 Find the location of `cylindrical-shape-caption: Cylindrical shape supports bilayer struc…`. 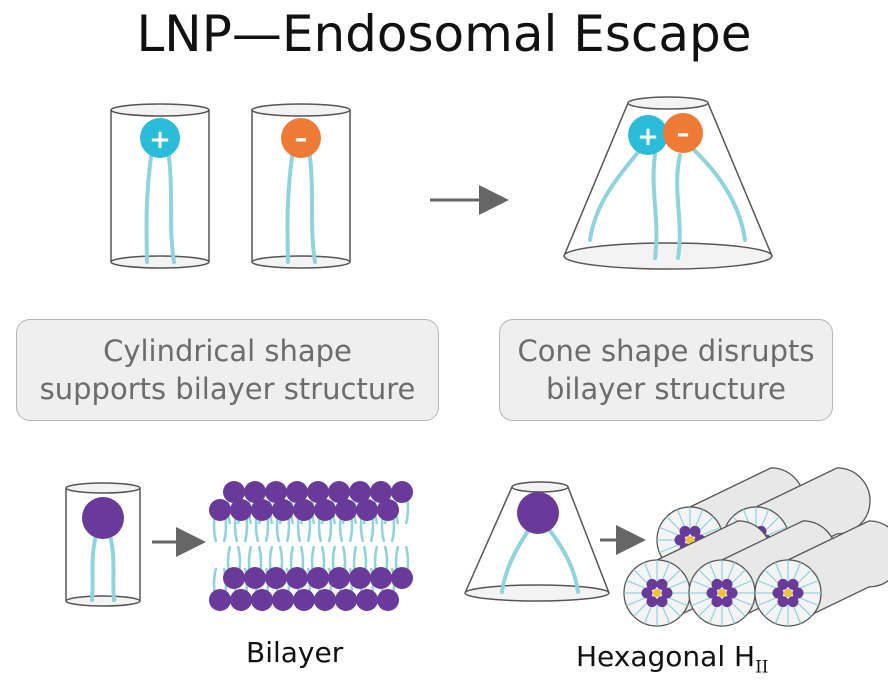

cylindrical-shape-caption: Cylindrical shape supports bilayer struc… is located at coordinates (227, 370).